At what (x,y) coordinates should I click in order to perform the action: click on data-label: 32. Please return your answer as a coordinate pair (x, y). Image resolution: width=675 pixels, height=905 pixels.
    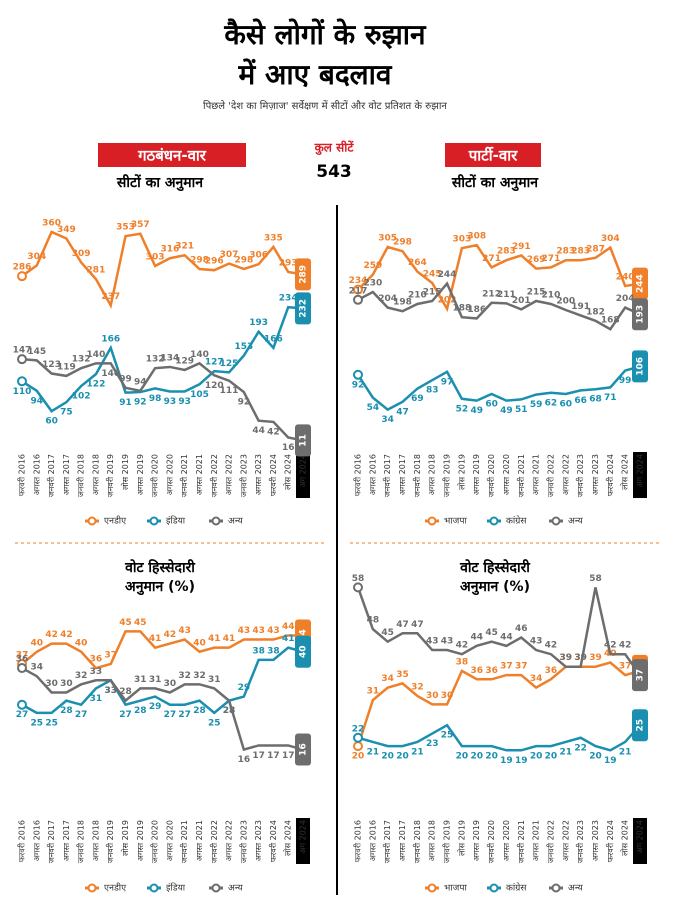
    Looking at the image, I should click on (81, 676).